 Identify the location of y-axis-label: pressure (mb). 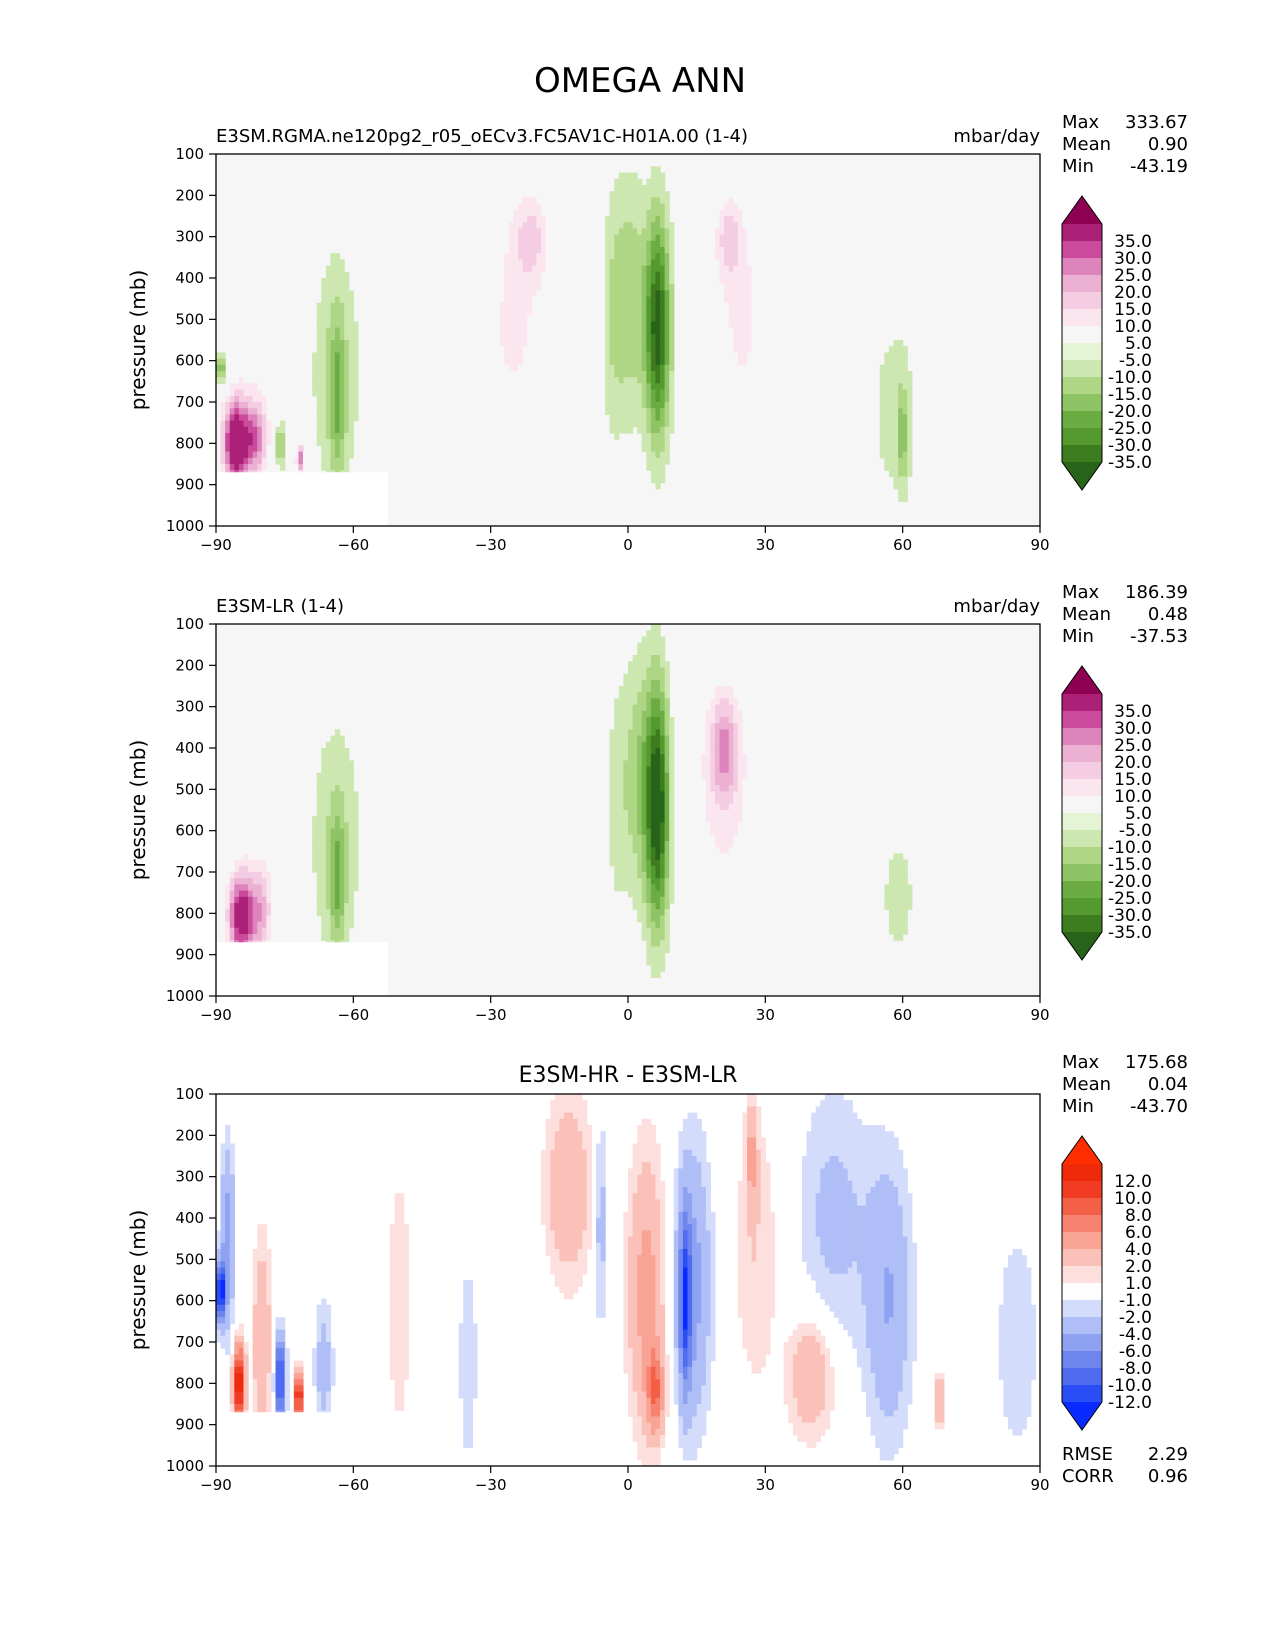
(138, 810).